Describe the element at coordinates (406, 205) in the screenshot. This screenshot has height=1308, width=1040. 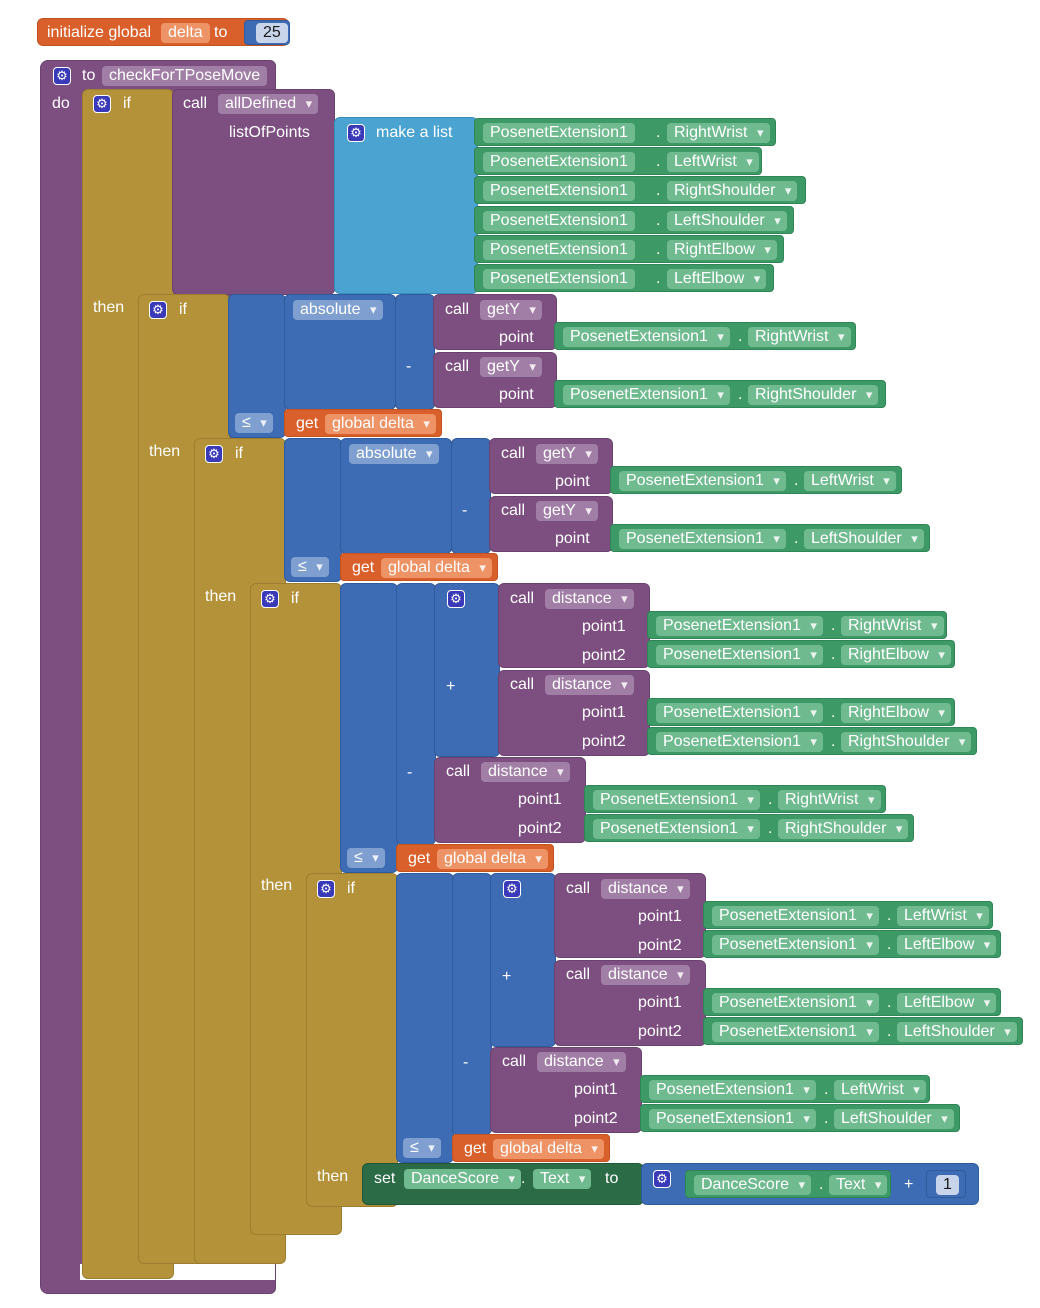
I see `make-a-list-block: ⚙ make a list` at that location.